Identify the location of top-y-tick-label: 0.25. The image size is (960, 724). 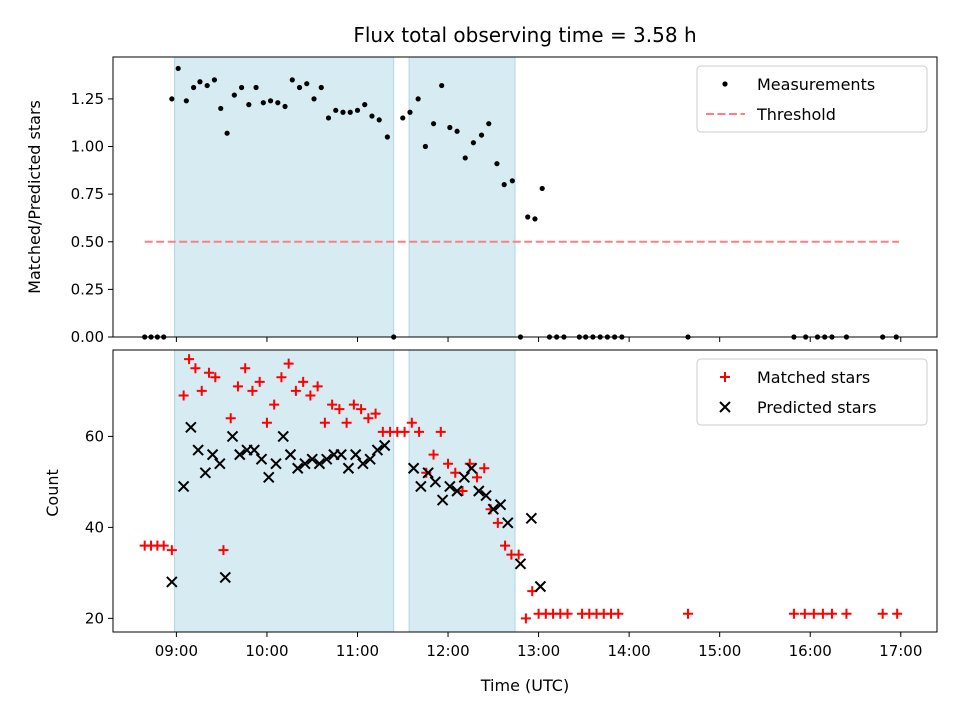
(87, 289).